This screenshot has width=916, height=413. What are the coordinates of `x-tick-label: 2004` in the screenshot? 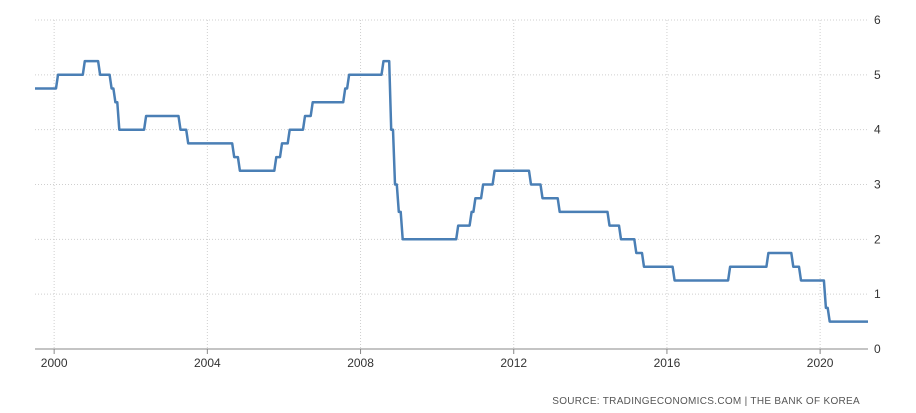 It's located at (207, 363).